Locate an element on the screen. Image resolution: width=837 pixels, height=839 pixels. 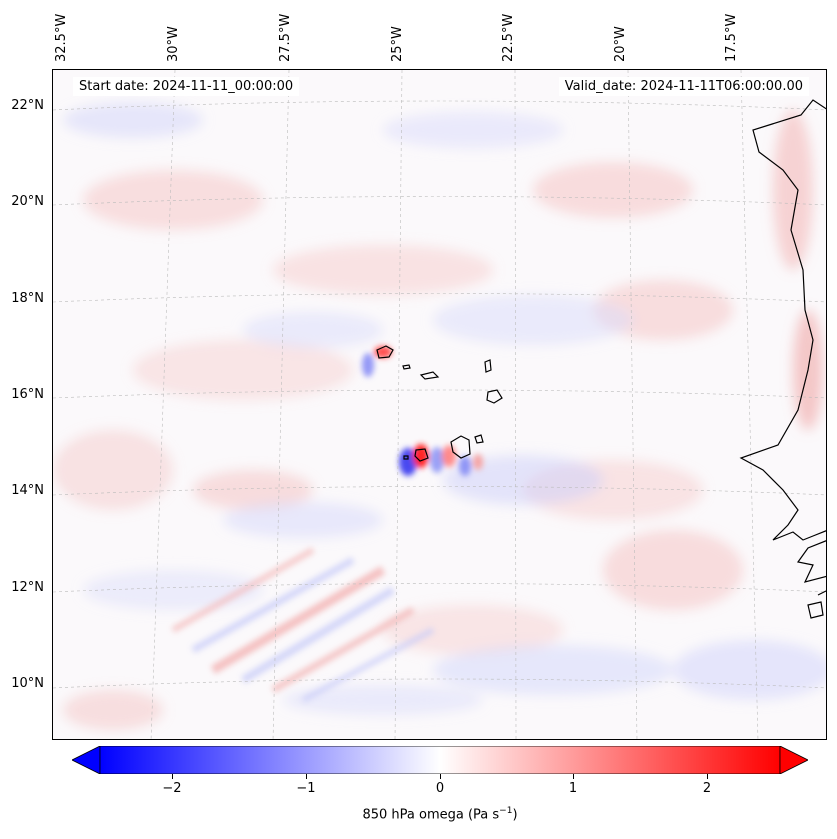
cape-verde-islands is located at coordinates (439, 403).